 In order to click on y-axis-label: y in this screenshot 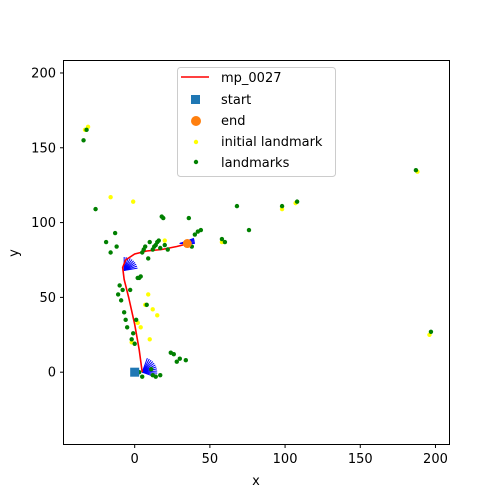, I will do `click(14, 253)`.